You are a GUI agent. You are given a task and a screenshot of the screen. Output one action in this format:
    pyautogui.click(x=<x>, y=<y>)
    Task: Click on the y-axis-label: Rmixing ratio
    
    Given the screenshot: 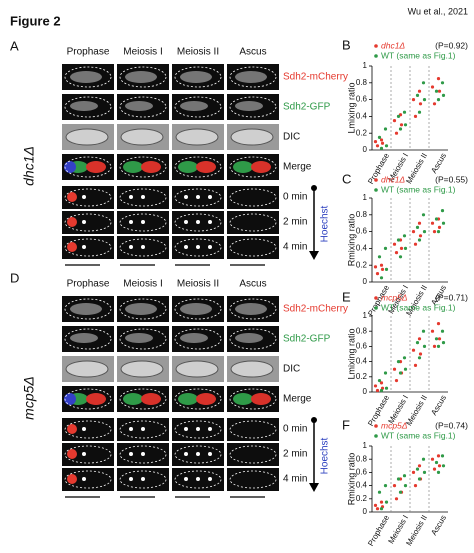 What is the action you would take?
    pyautogui.click(x=351, y=479)
    